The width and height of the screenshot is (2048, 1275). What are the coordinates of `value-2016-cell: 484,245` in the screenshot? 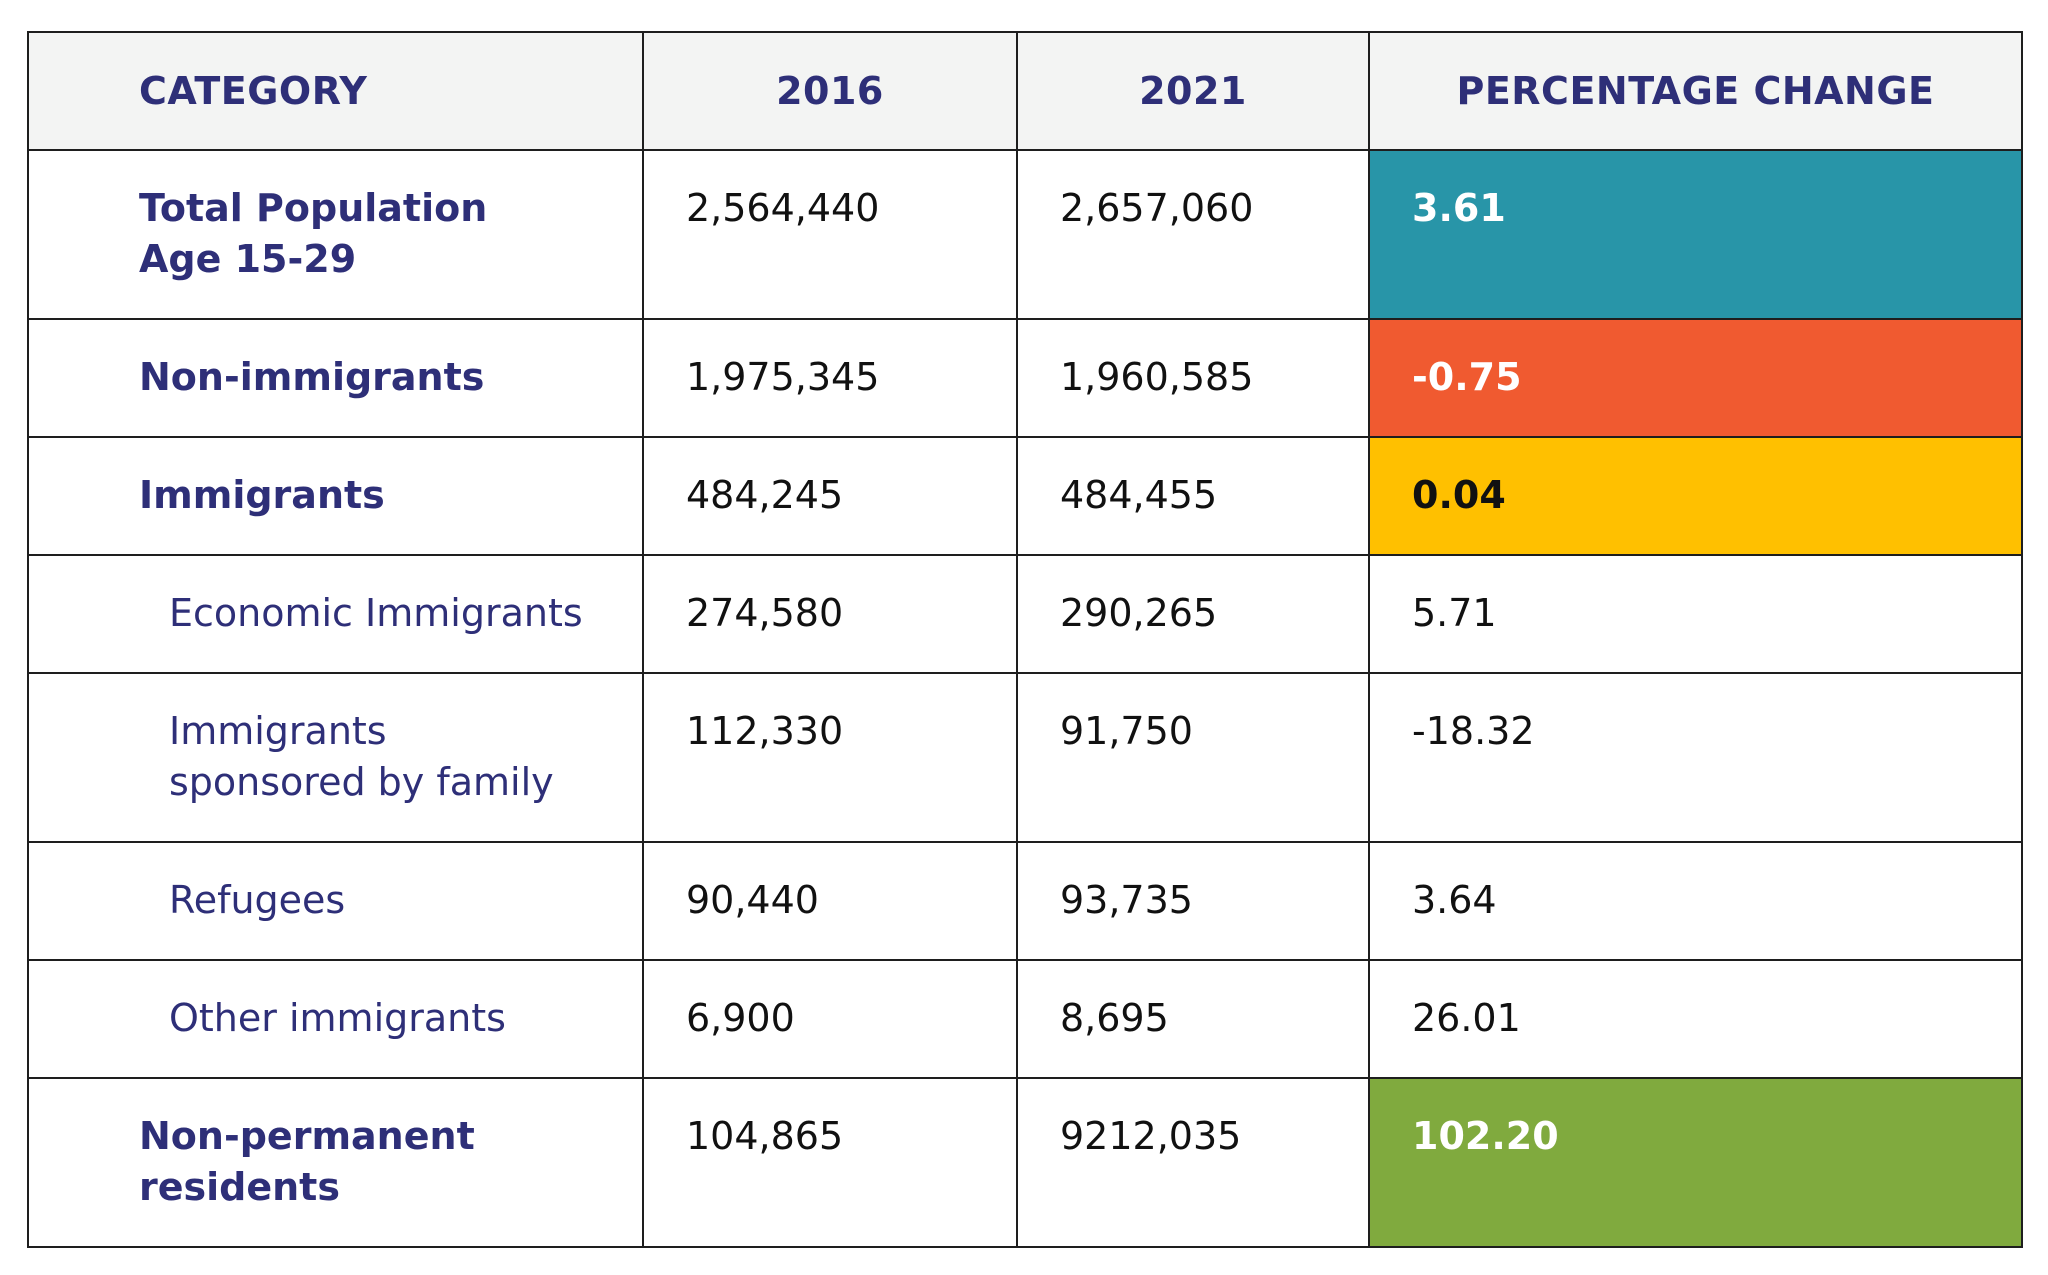 It's located at (830, 496).